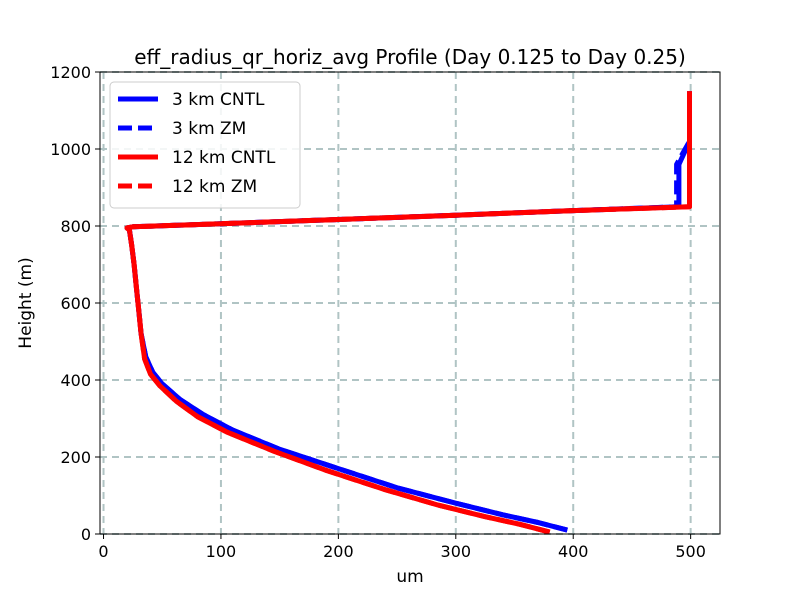  What do you see at coordinates (86, 534) in the screenshot?
I see `y-tick-label-0: 0` at bounding box center [86, 534].